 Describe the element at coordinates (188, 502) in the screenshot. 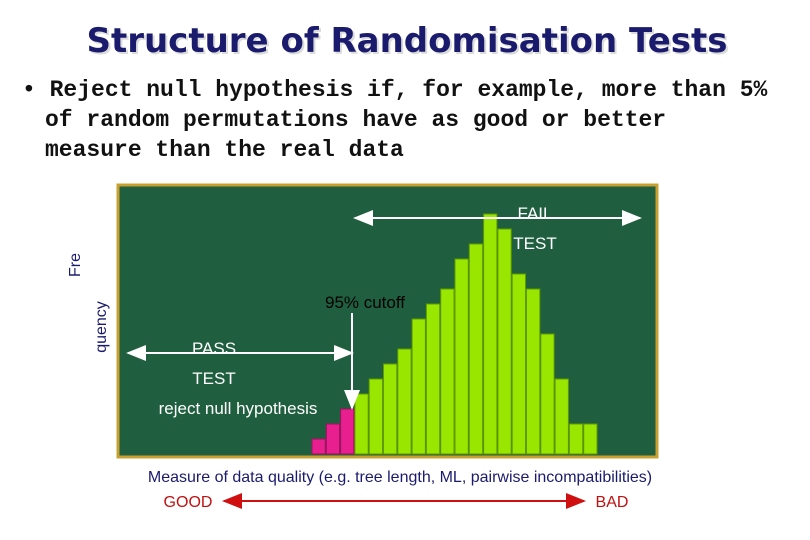

I see `x-left-label: GOOD` at that location.